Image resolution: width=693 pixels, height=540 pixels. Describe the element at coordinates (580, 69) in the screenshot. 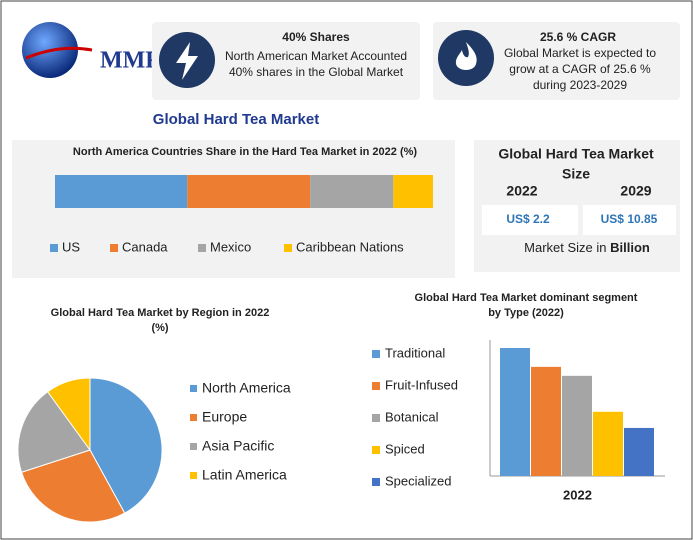

I see `card-text: grow at a CAGR of 25.6 %` at that location.